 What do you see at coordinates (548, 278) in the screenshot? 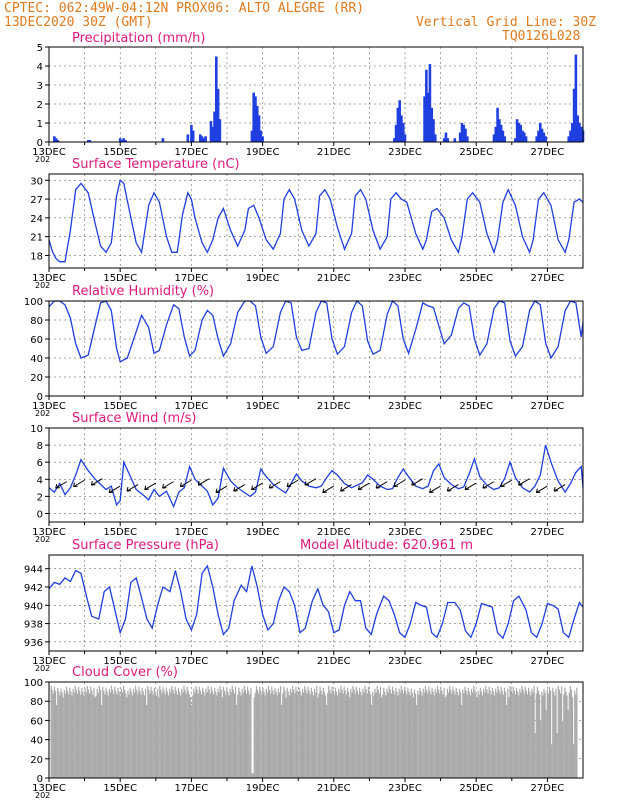
I see `x-tick-label: 27DEC` at bounding box center [548, 278].